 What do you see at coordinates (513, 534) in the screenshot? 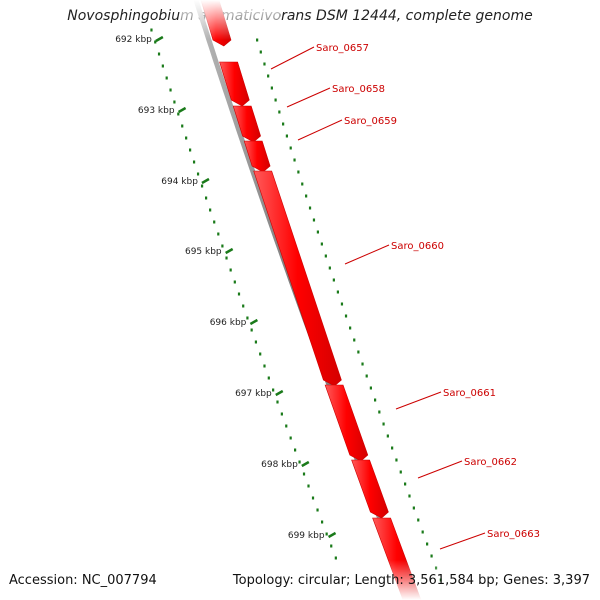
I see `gene-label: Saro_0663` at bounding box center [513, 534].